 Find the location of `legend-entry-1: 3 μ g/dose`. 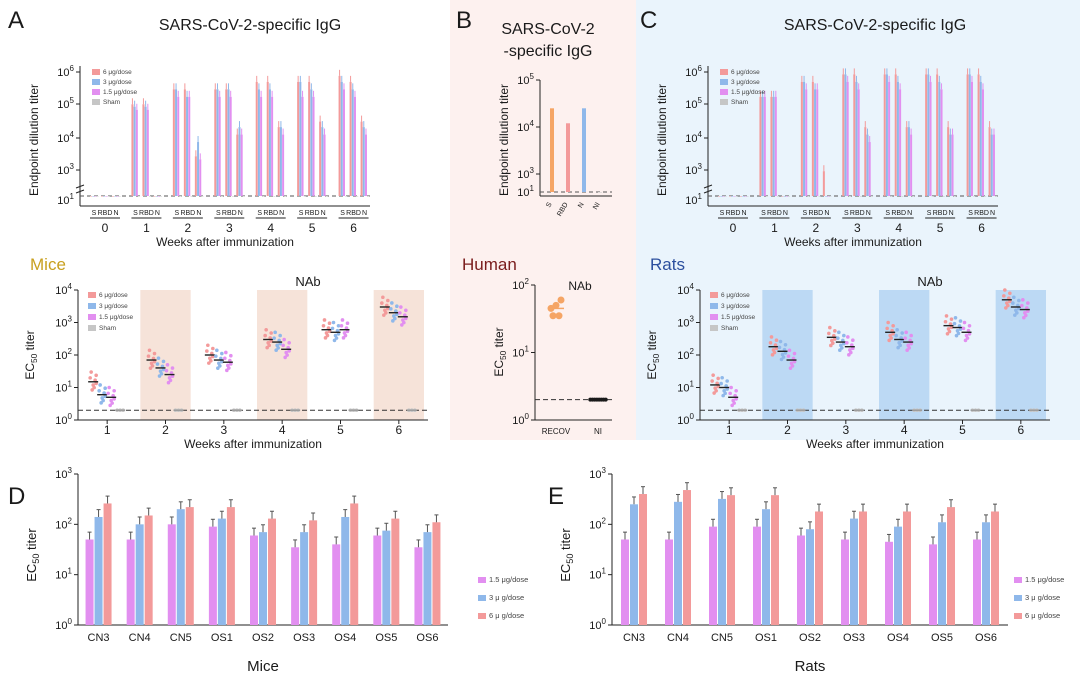

legend-entry-1: 3 μ g/dose is located at coordinates (506, 597).